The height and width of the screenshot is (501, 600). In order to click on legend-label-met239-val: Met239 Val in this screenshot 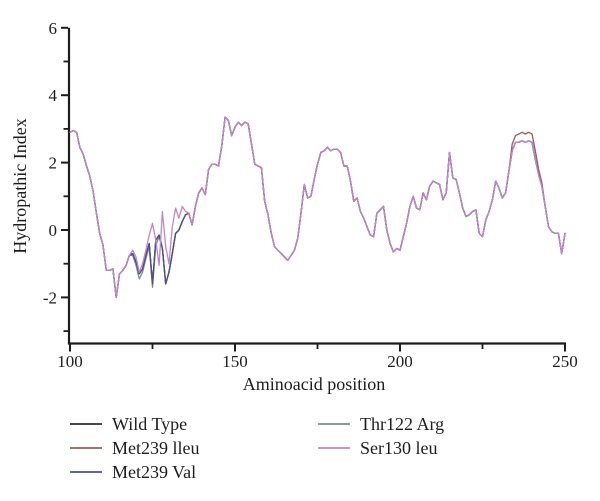, I will do `click(154, 472)`.